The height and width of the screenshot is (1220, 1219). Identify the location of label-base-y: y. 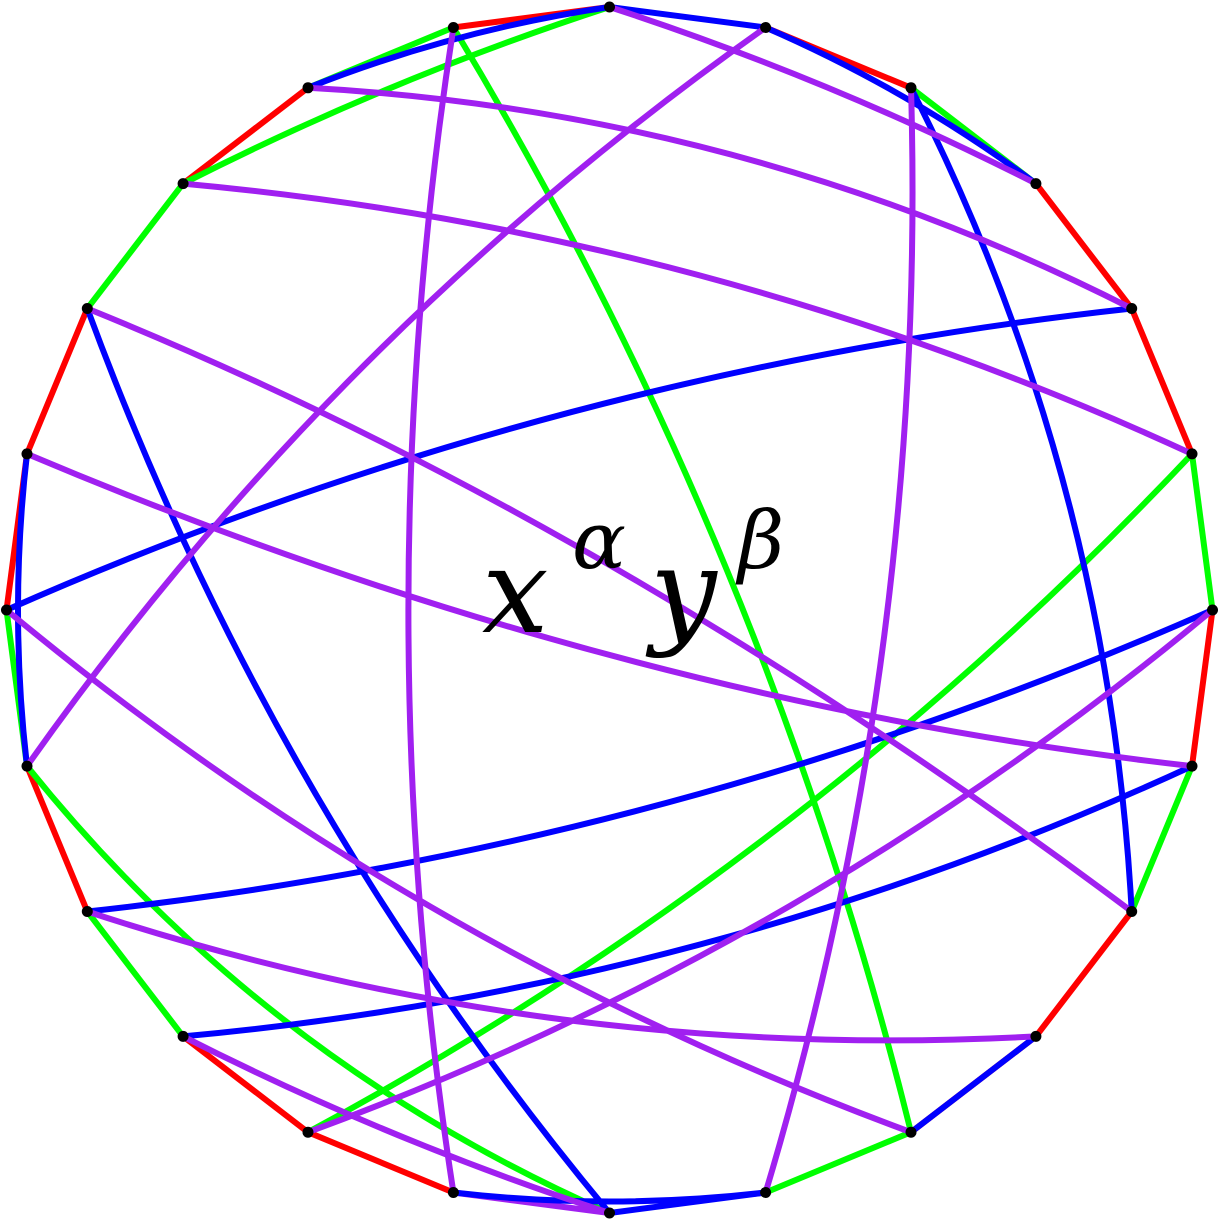
(681, 591).